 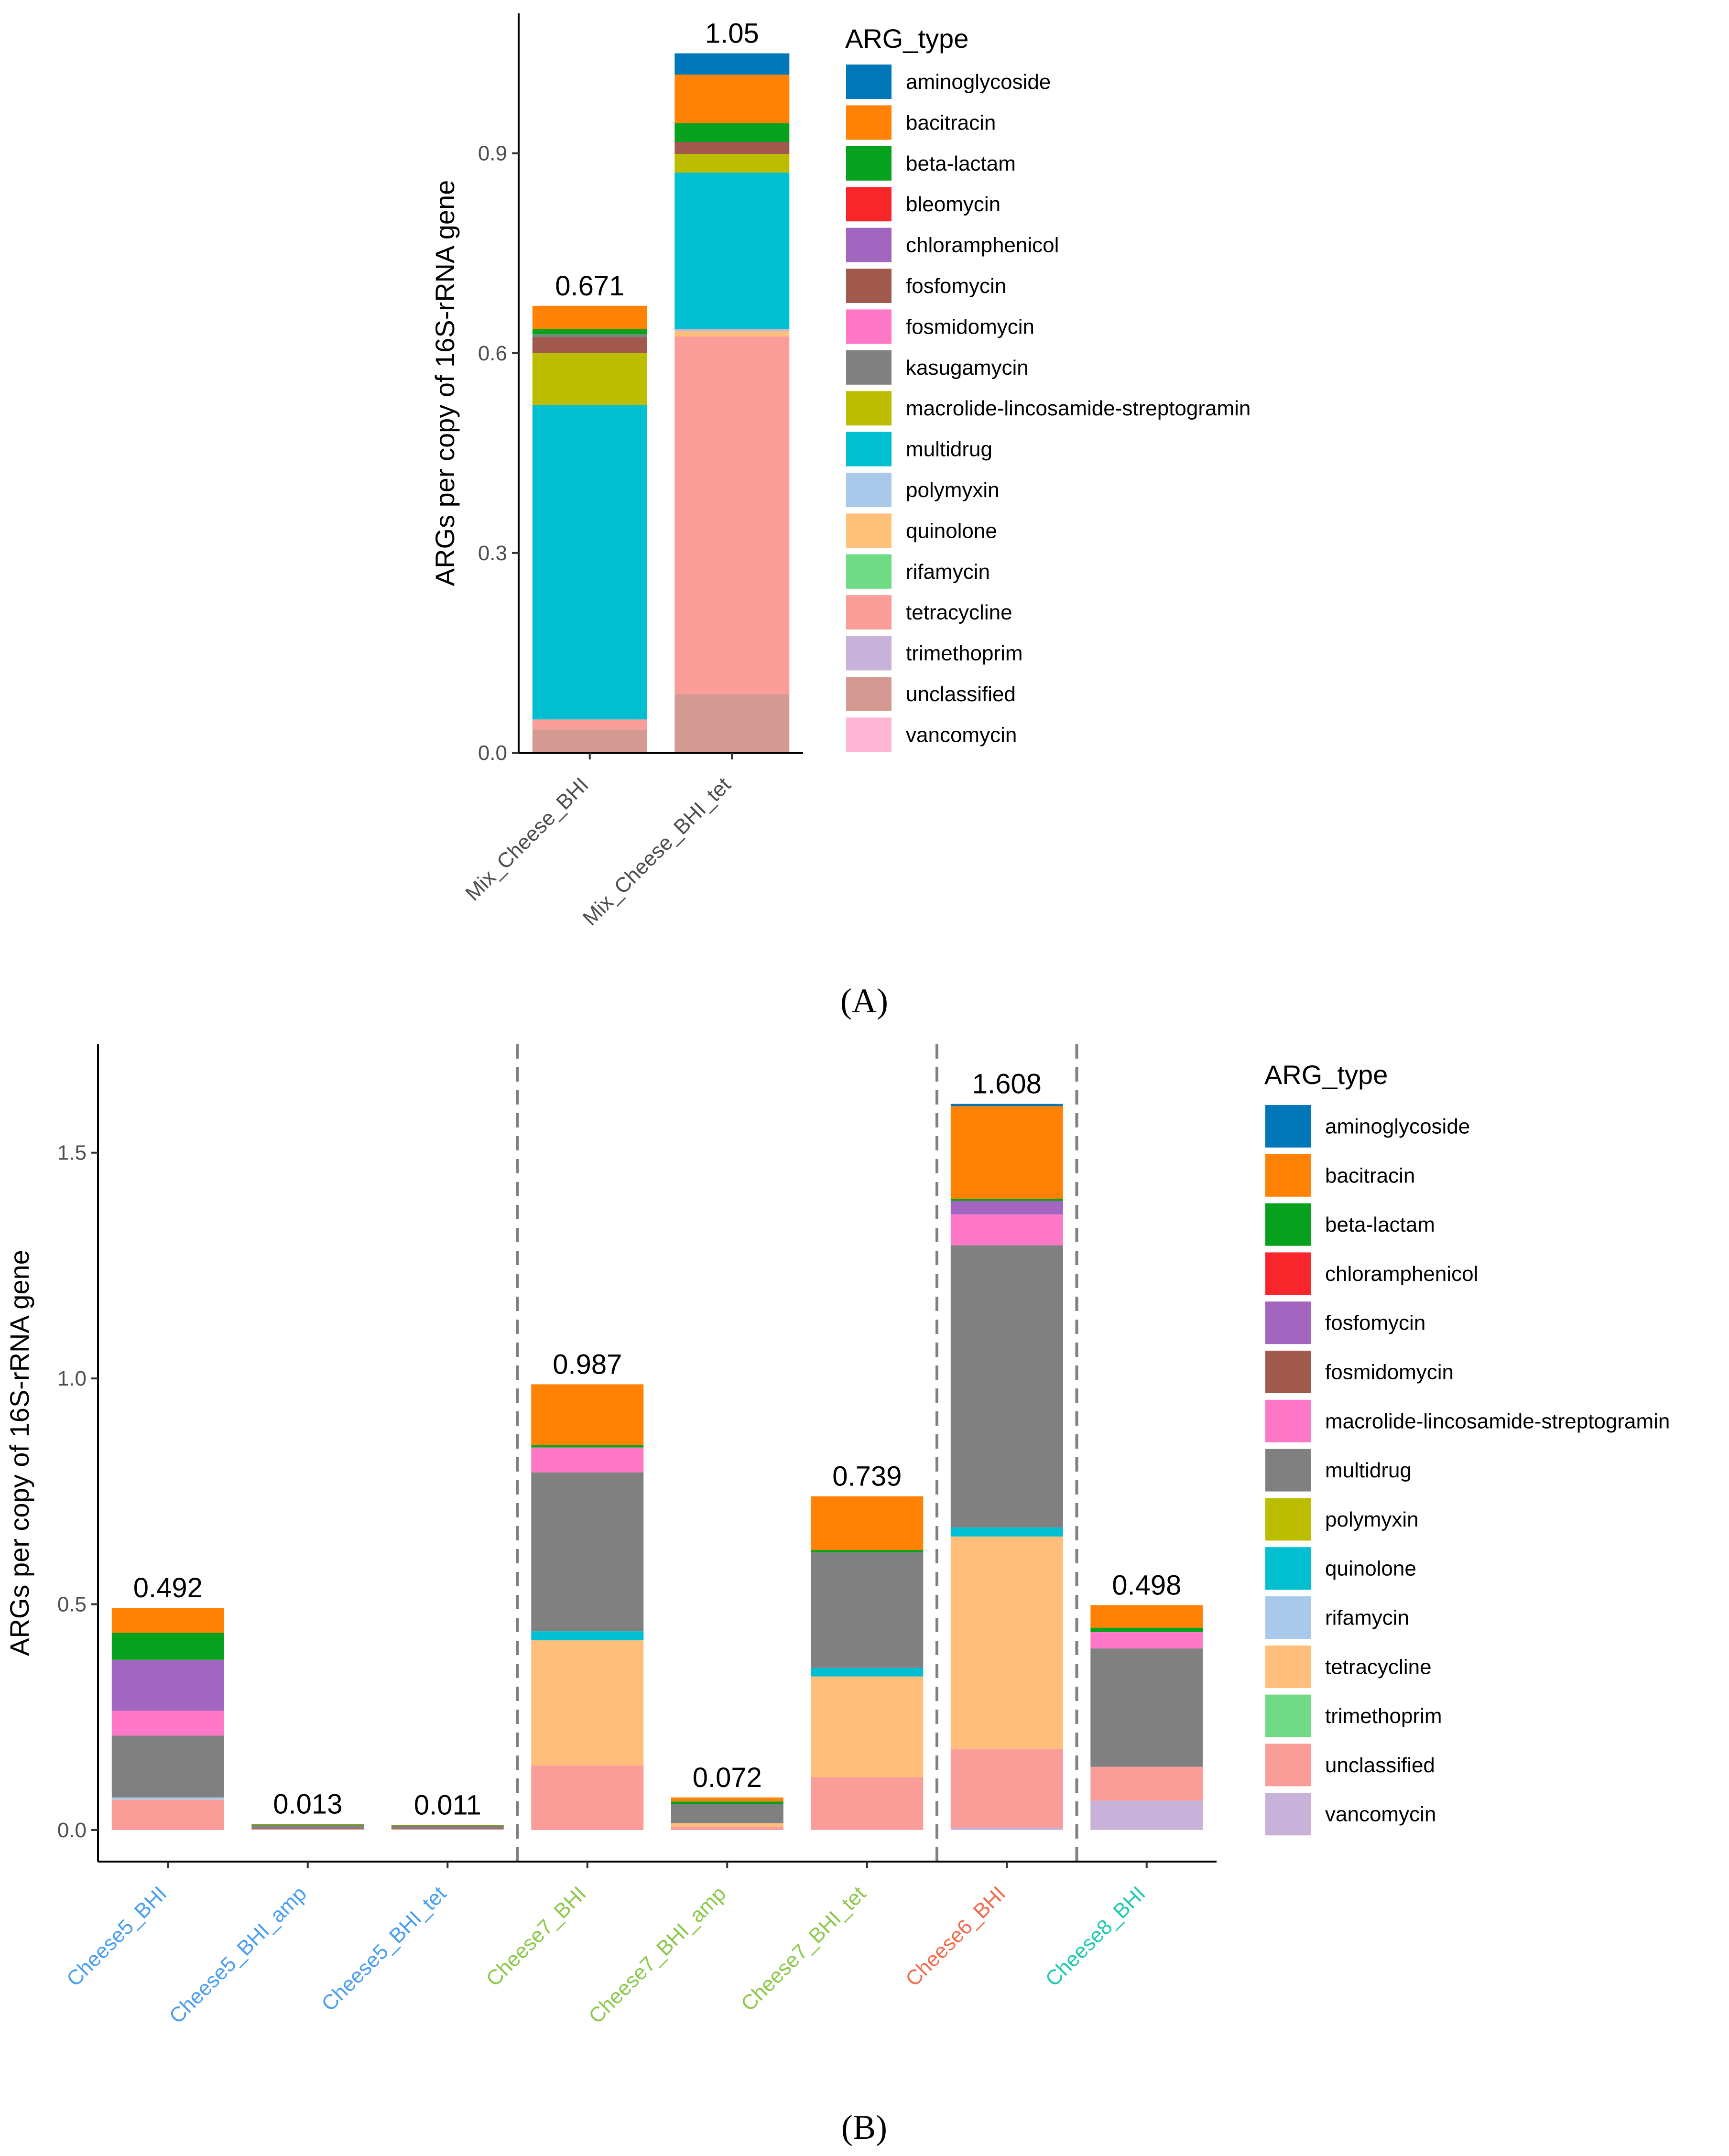 I want to click on y-tick-label: 1.0, so click(x=72, y=1378).